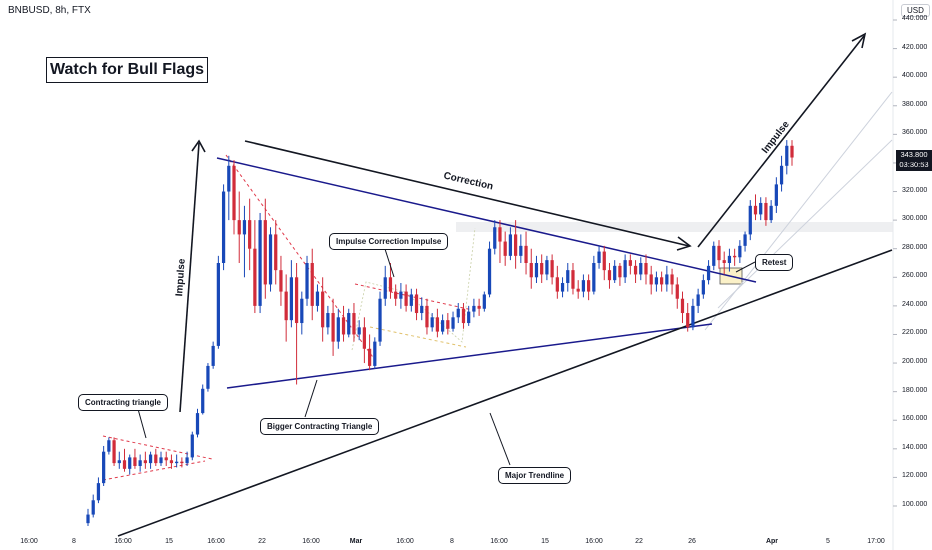 This screenshot has height=550, width=932. Describe the element at coordinates (914, 160) in the screenshot. I see `last-price-tag: 343.800 03:30:53` at that location.